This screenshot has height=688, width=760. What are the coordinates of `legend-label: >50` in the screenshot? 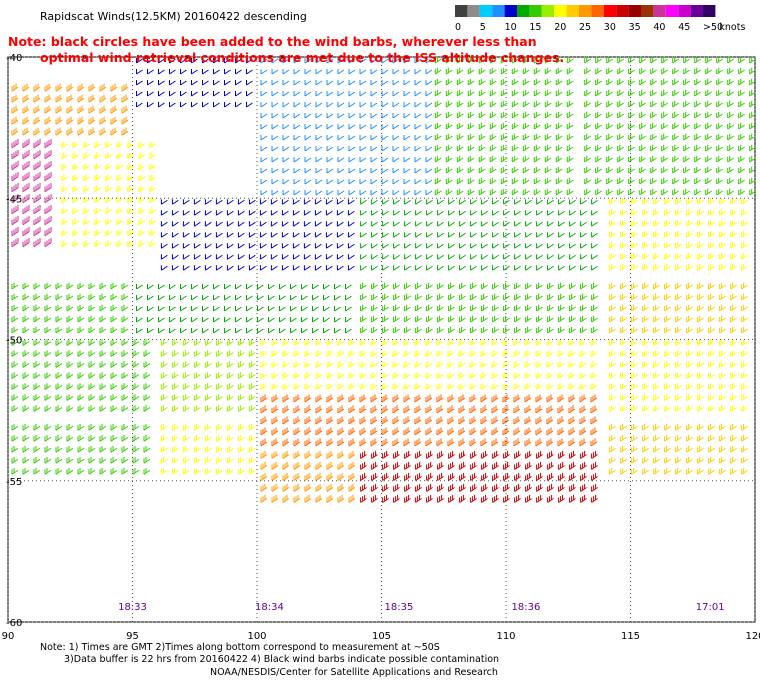 It's located at (713, 27).